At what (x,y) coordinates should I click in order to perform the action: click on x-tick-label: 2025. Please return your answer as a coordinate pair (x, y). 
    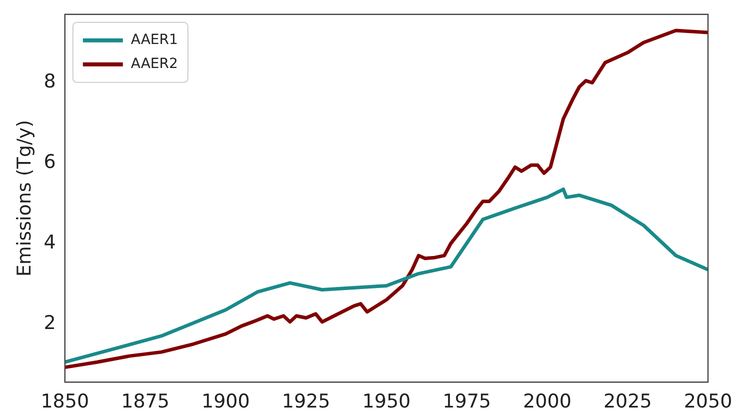
    Looking at the image, I should click on (627, 401).